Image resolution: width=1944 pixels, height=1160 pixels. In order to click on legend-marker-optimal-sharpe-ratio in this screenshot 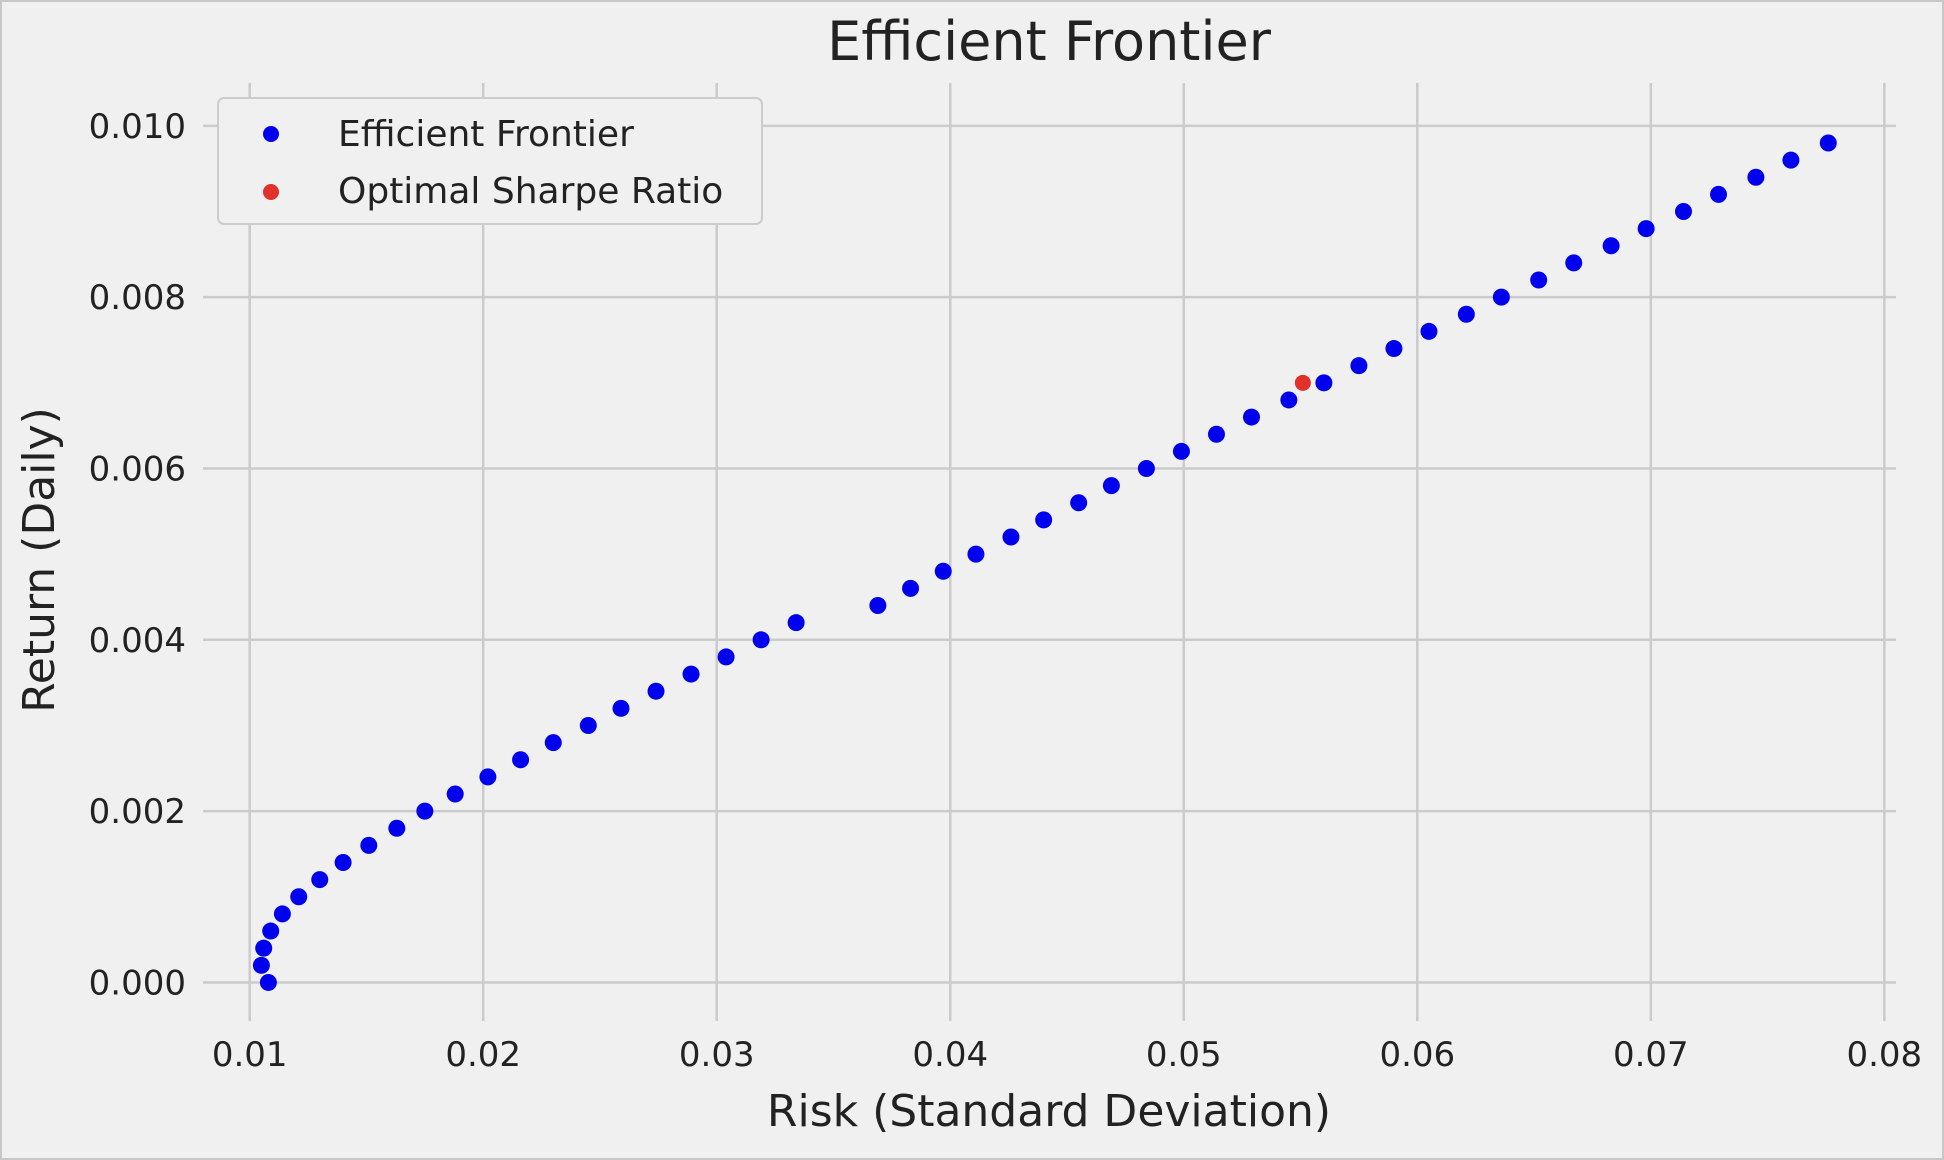, I will do `click(271, 192)`.